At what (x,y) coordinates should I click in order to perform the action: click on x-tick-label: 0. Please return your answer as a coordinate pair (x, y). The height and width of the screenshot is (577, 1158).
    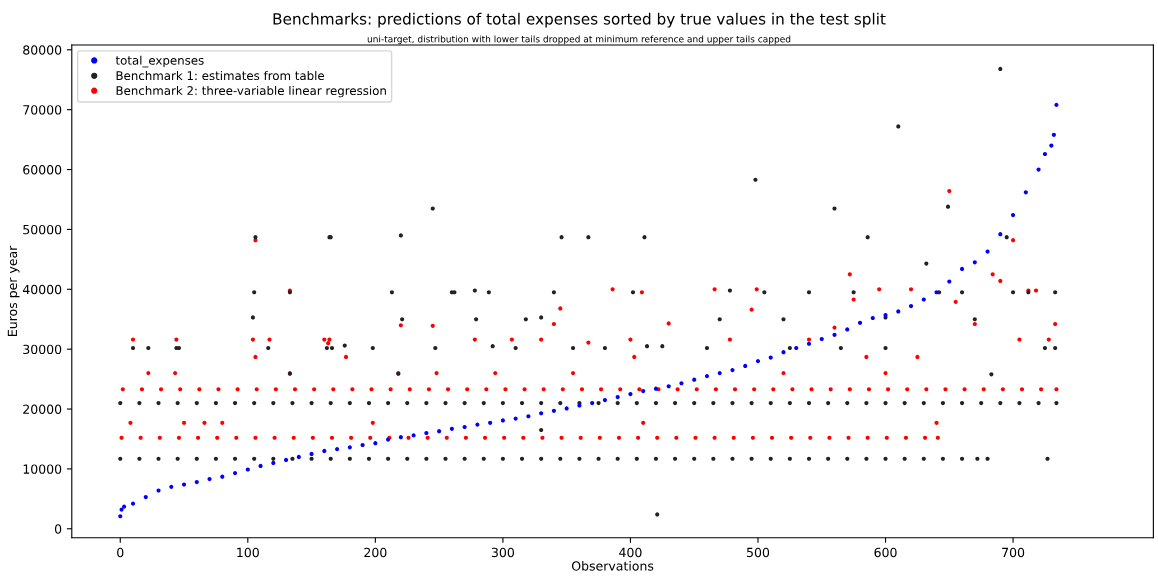
    Looking at the image, I should click on (120, 552).